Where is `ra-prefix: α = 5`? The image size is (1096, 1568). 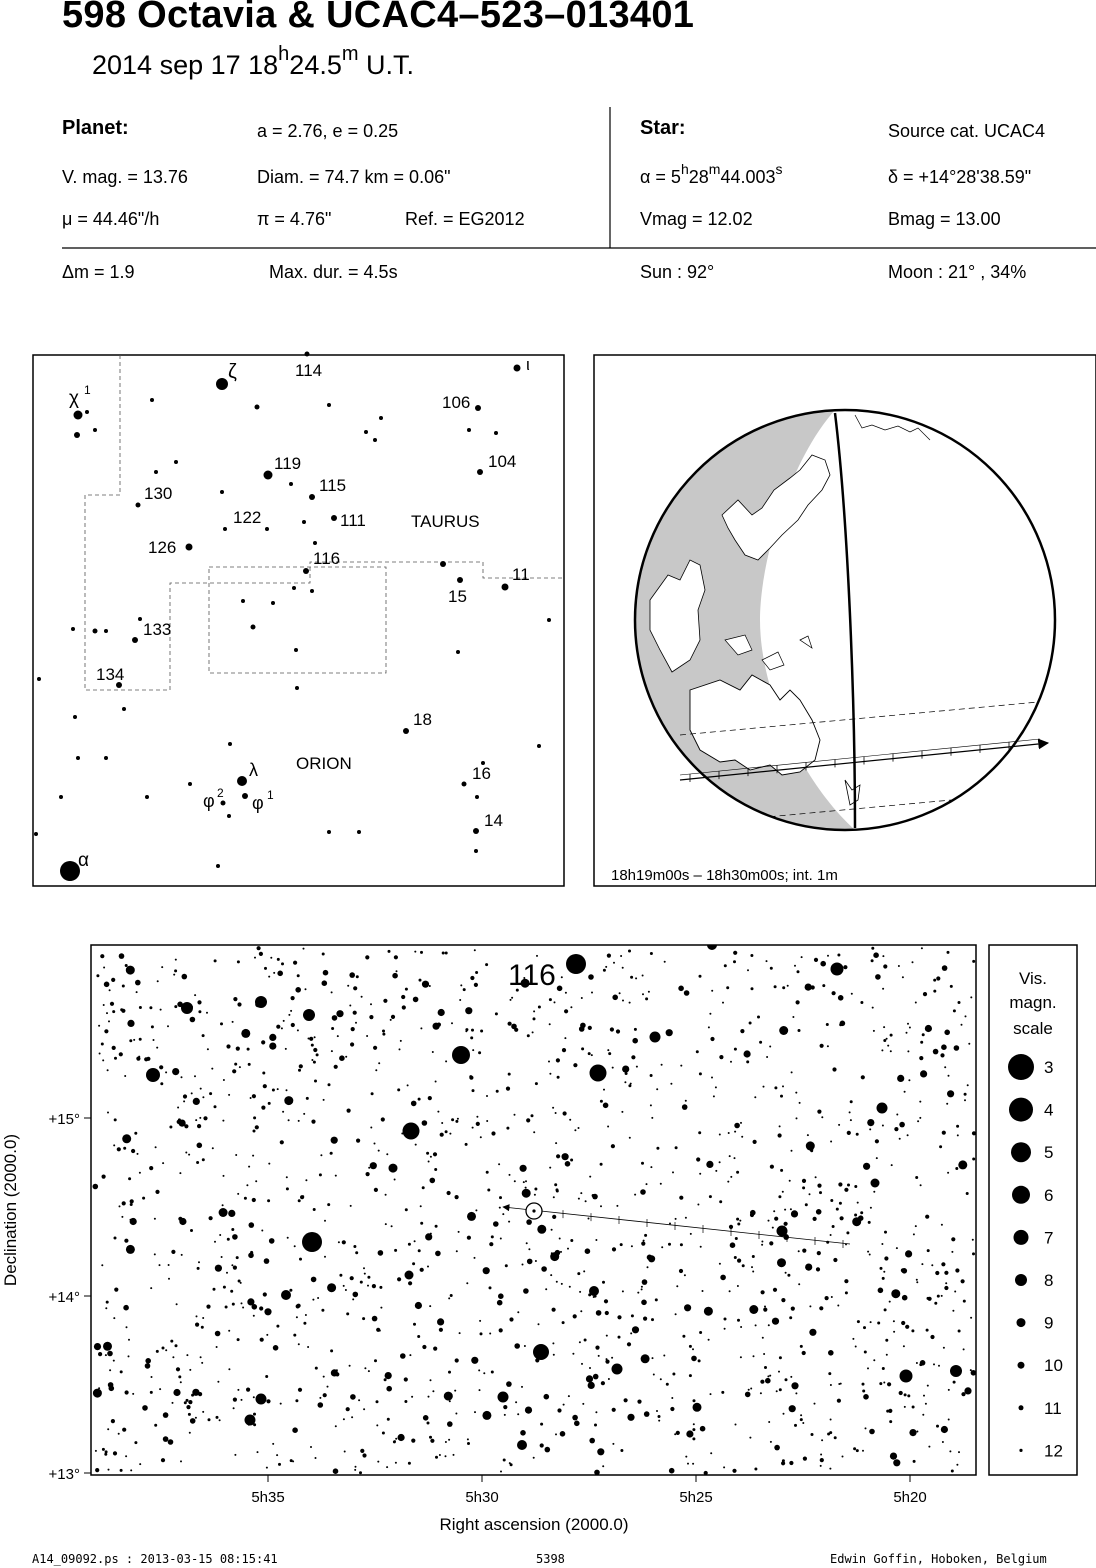
ra-prefix: α = 5 is located at coordinates (660, 177).